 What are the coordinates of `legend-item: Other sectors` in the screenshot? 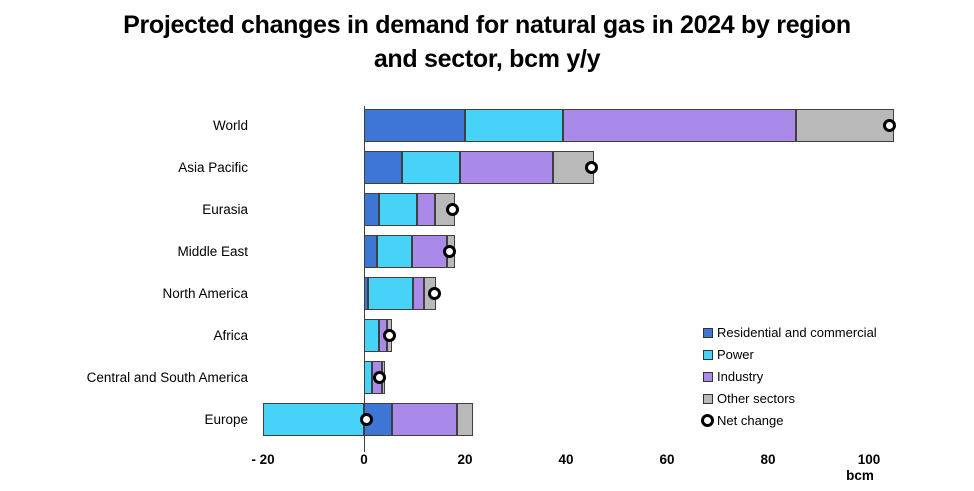 It's located at (790, 398).